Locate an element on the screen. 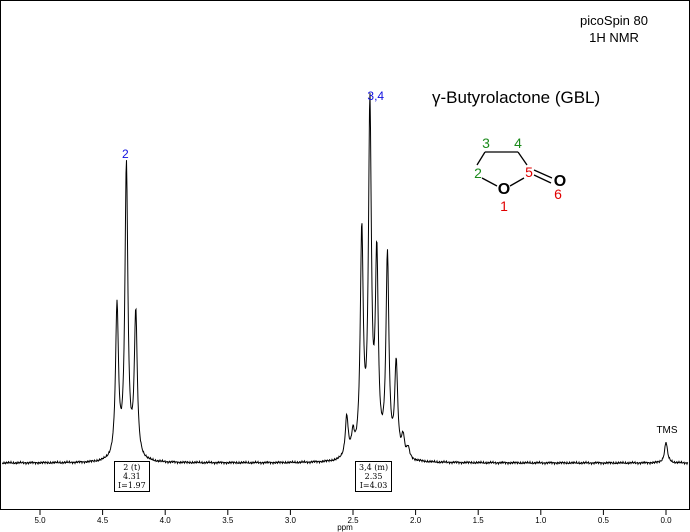  integration-multiplicity: 2 (t) is located at coordinates (132, 467).